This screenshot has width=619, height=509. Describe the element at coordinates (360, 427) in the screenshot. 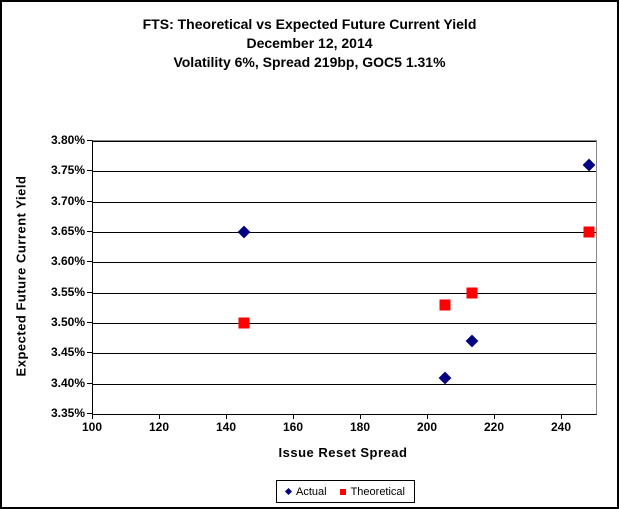

I see `x-axis-tick-label: 180` at that location.